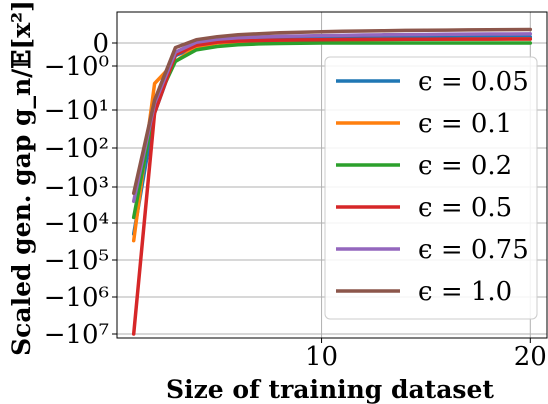 This screenshot has height=404, width=548. I want to click on legend-label: ϵ = 1.0, so click(465, 292).